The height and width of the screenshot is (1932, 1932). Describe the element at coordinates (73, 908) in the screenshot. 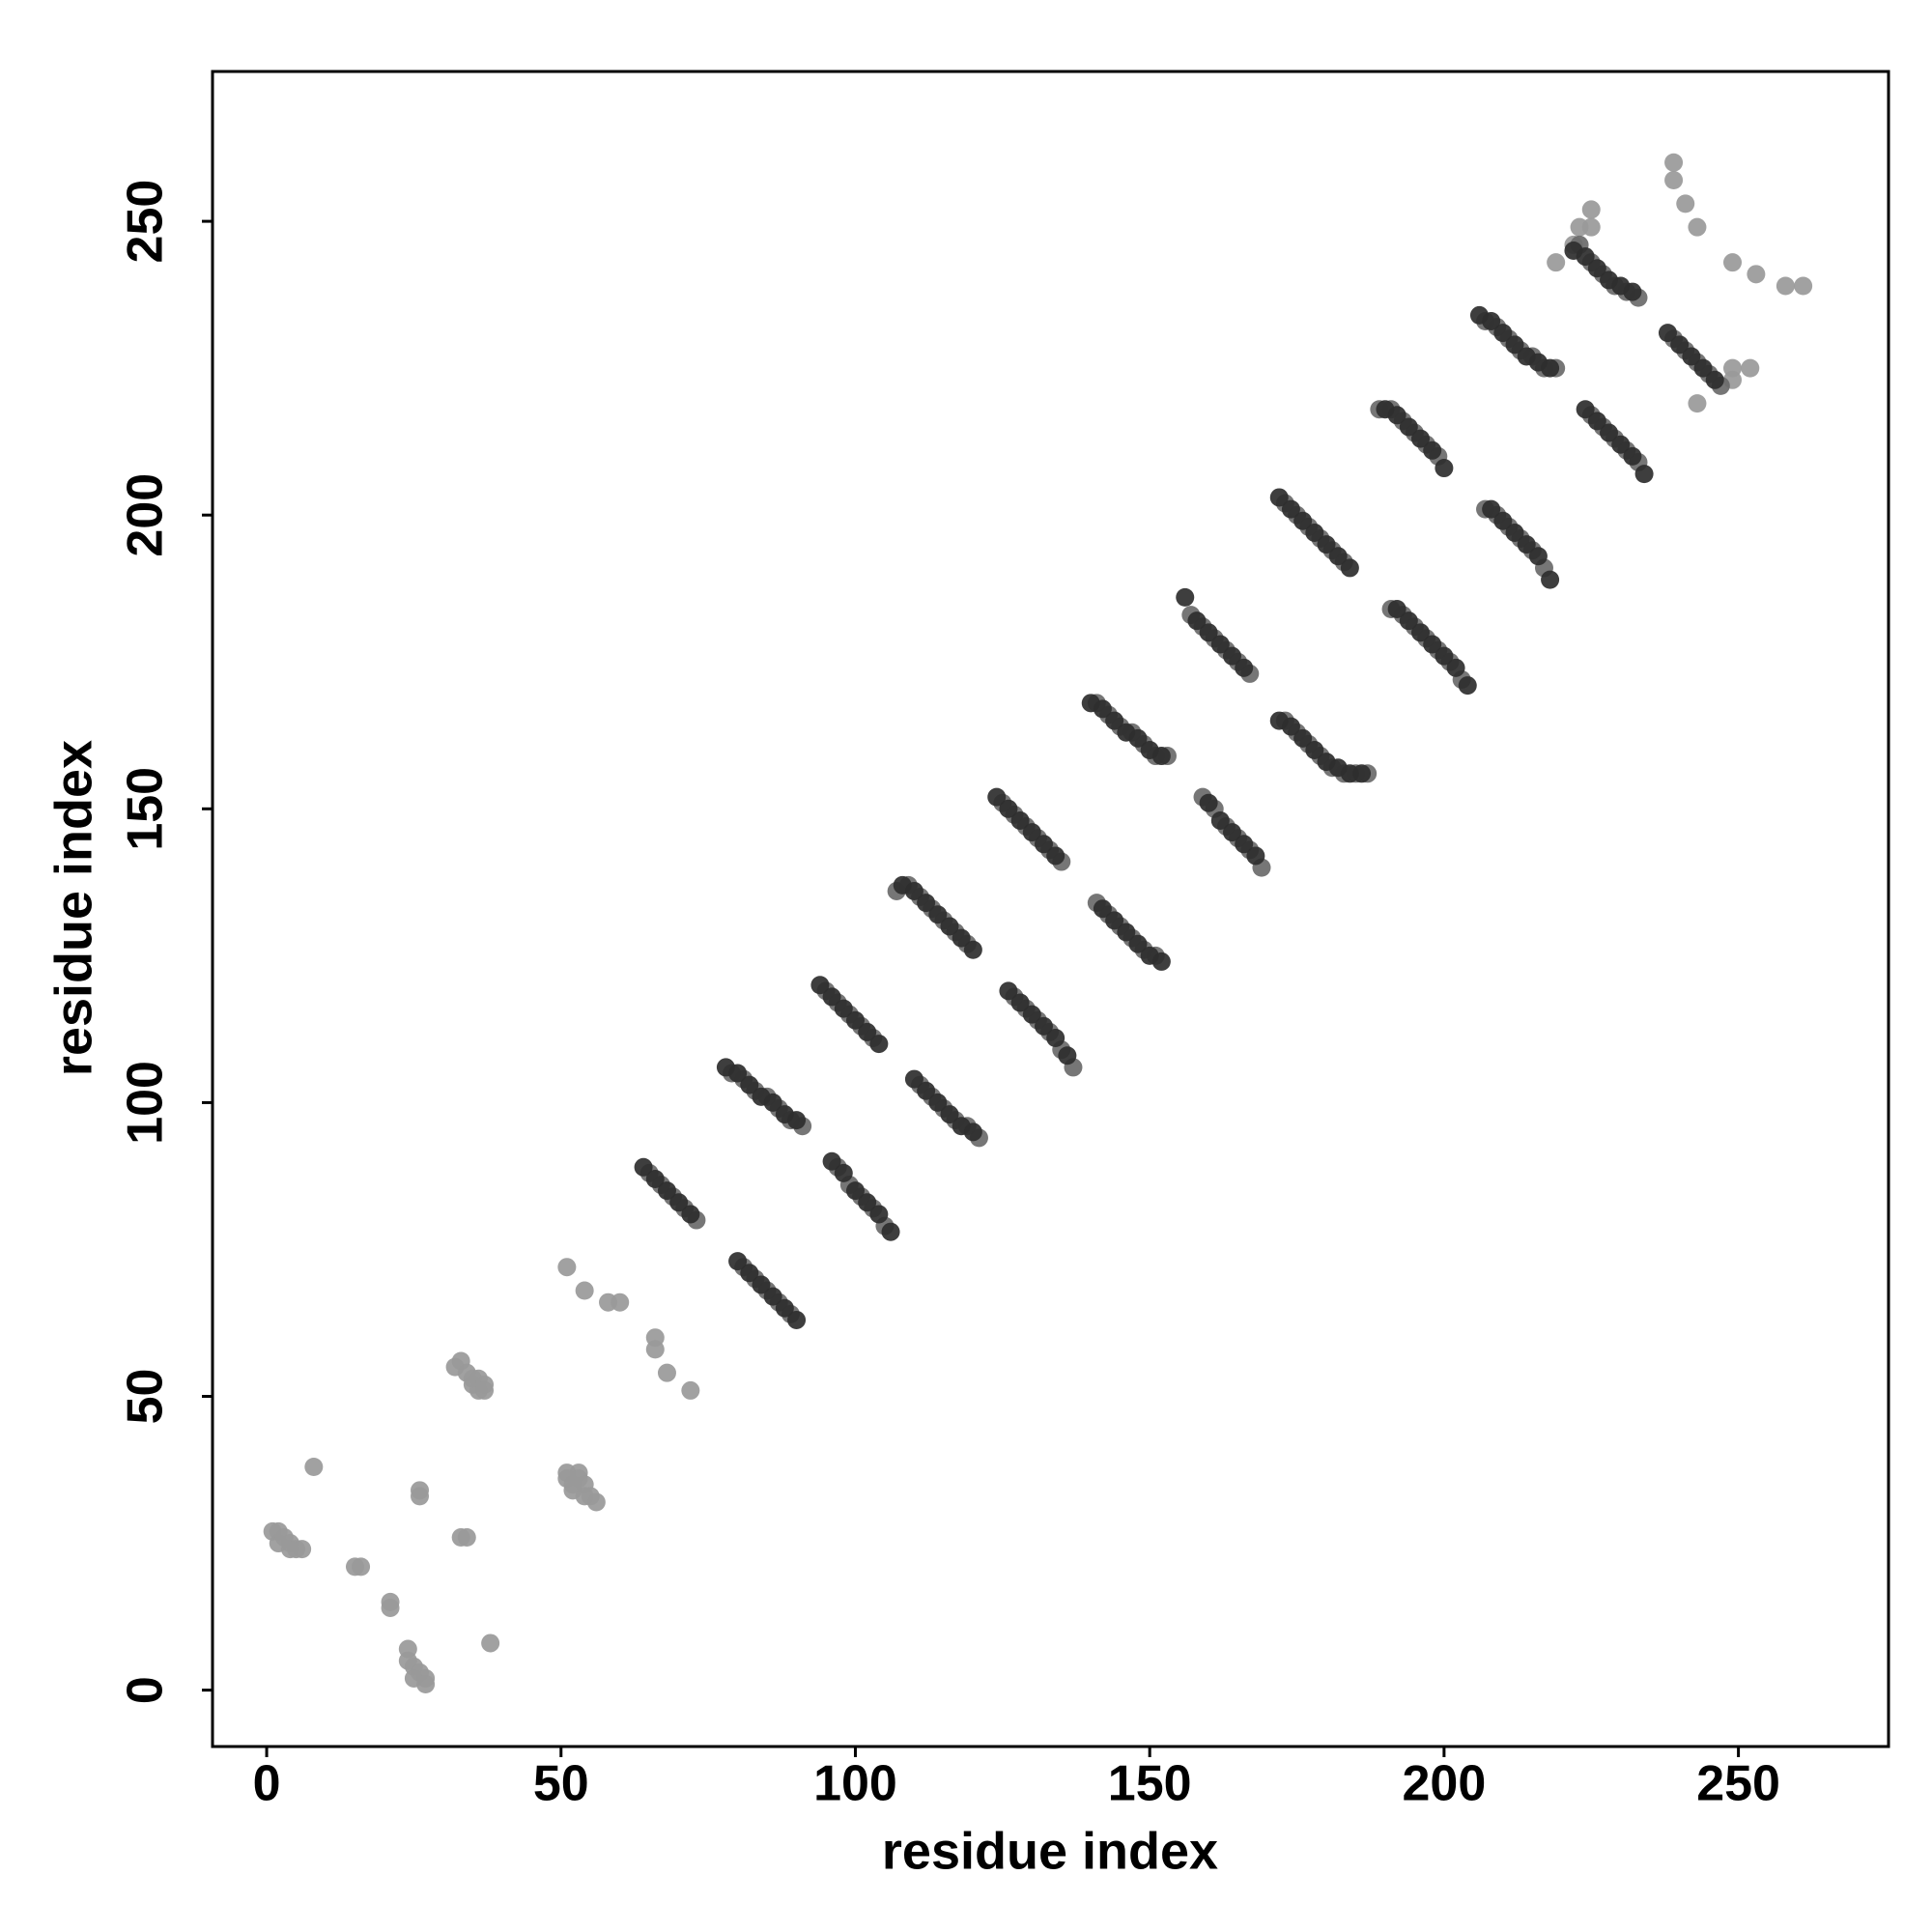

I see `y-axis-title: residue index` at that location.